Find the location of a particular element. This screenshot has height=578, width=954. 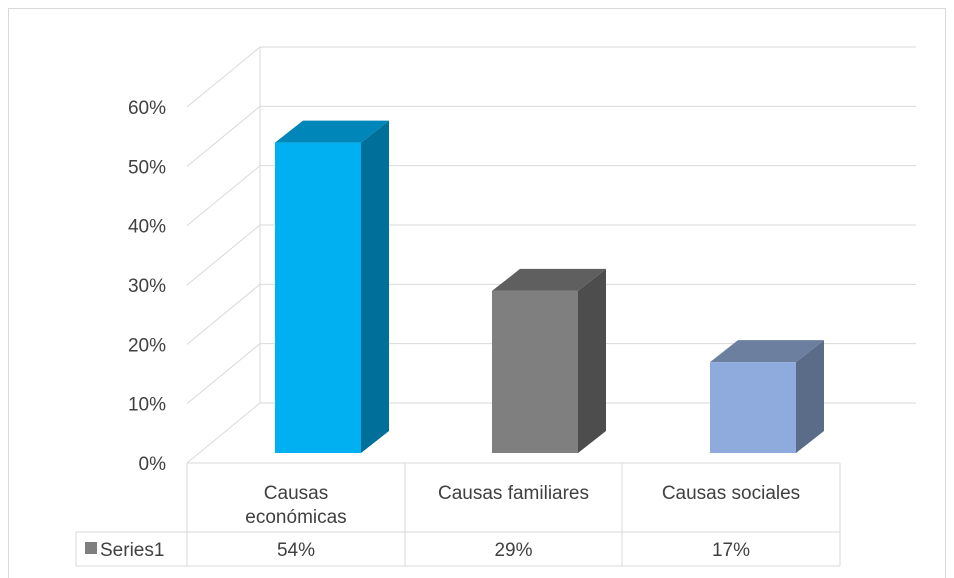

category-label: Causas económicas is located at coordinates (295, 505).